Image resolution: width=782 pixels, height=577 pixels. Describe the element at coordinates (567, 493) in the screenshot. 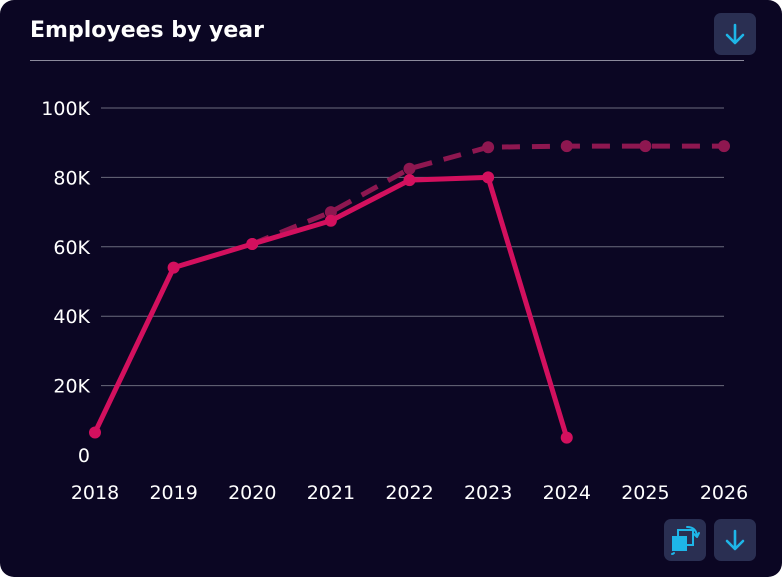

I see `x-tick-label: 2024` at that location.